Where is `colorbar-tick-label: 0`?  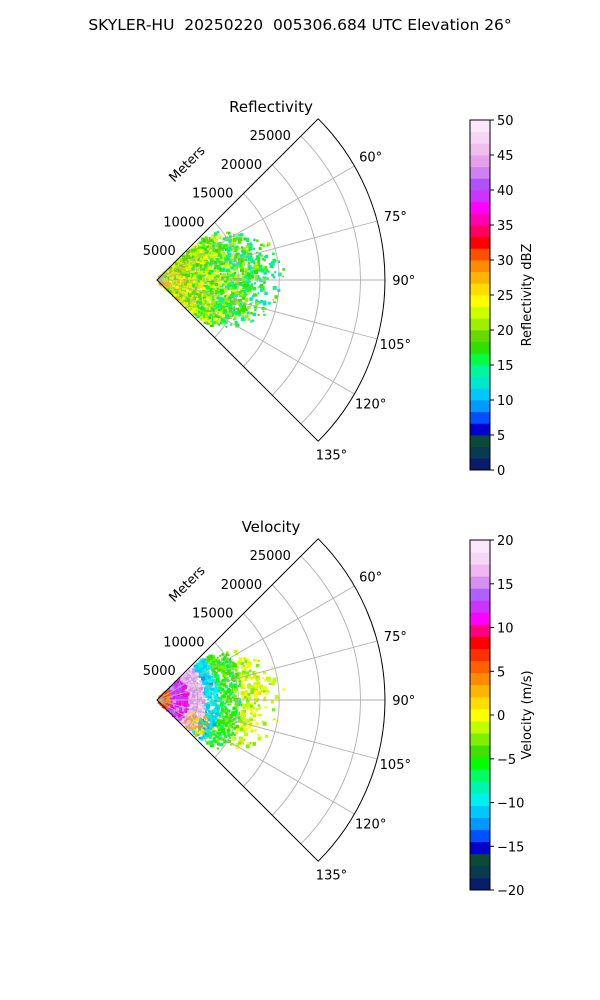 colorbar-tick-label: 0 is located at coordinates (501, 471).